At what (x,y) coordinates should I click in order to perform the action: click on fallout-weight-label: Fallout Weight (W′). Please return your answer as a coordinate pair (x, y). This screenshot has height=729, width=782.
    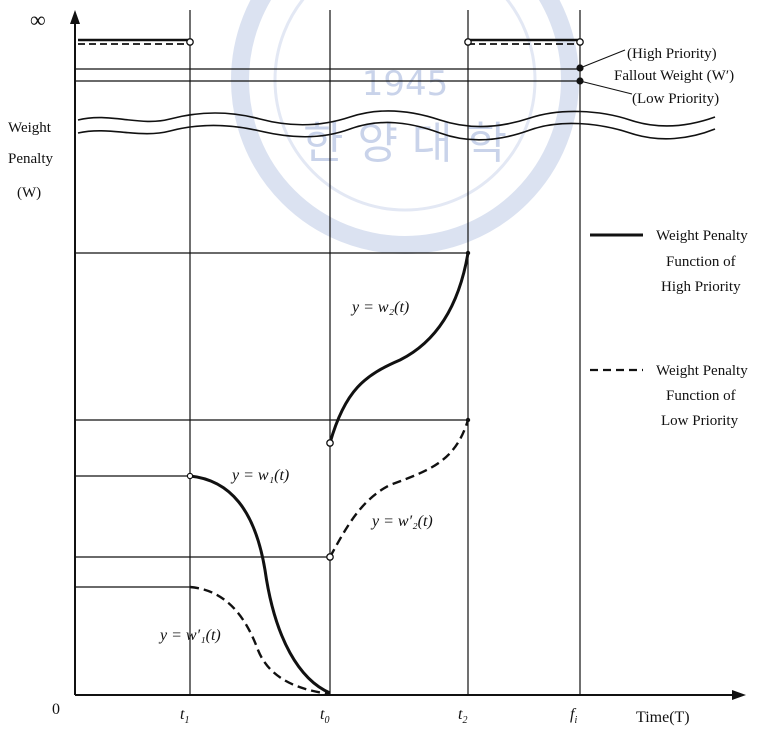
    Looking at the image, I should click on (674, 76).